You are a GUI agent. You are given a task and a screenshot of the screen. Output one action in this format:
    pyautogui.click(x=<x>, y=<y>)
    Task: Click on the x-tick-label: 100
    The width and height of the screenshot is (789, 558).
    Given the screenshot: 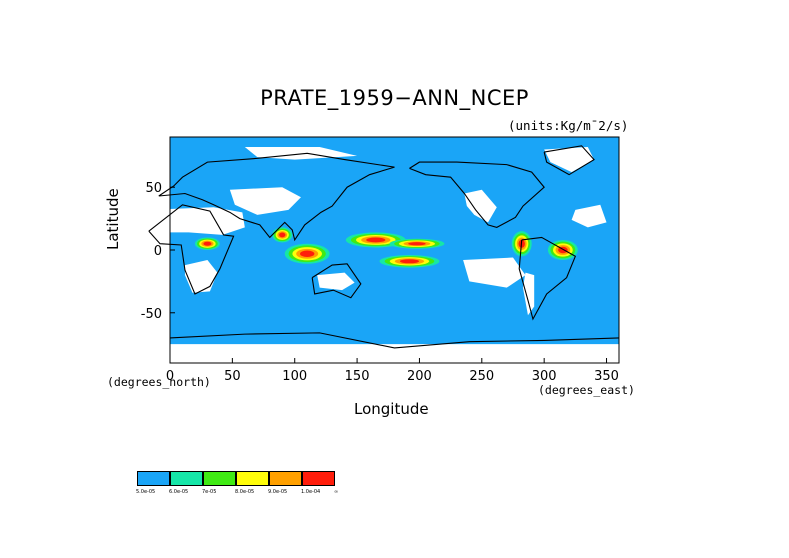 What is the action you would take?
    pyautogui.click(x=294, y=376)
    